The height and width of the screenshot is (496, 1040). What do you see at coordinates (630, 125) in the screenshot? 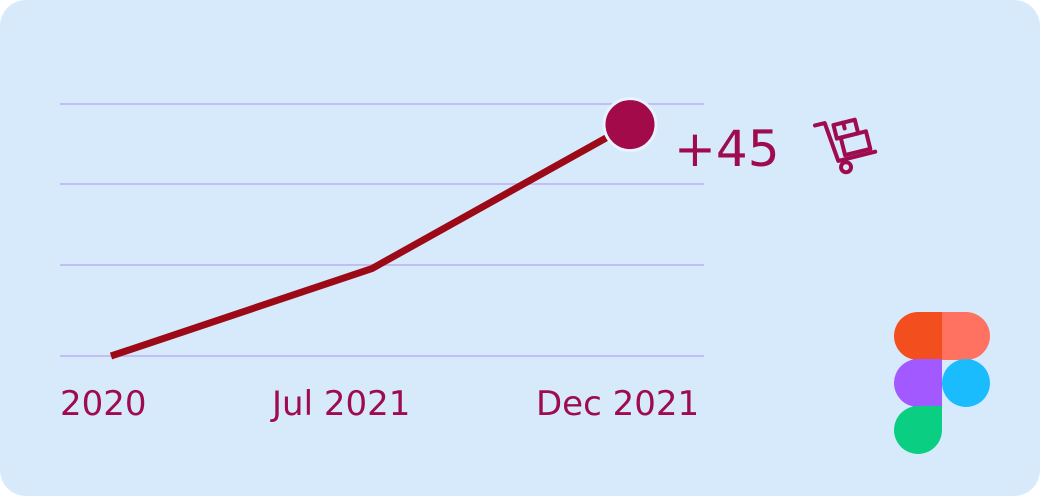
I see `end-point-marker` at bounding box center [630, 125].